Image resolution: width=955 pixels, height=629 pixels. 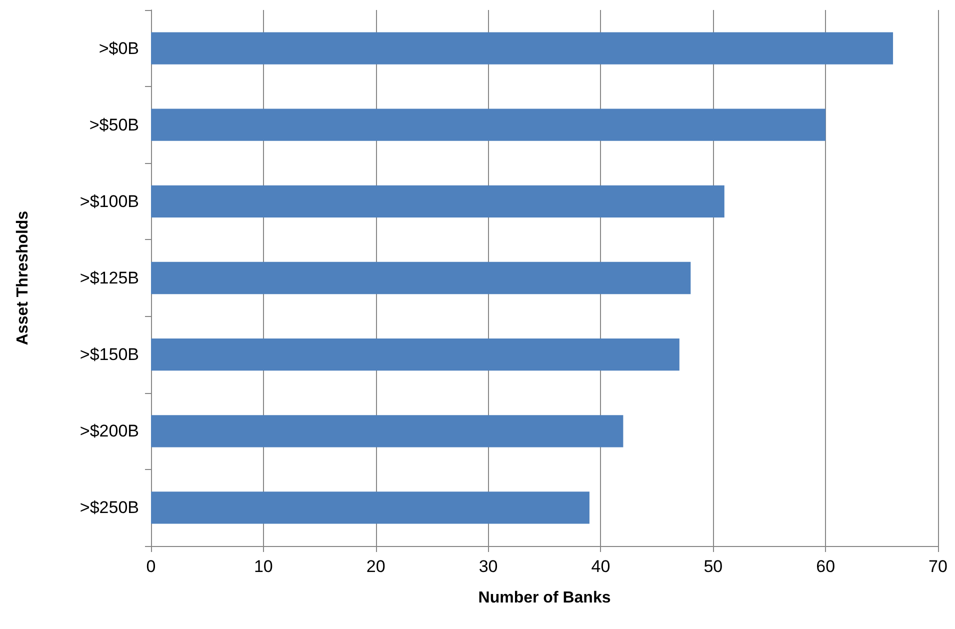 I want to click on x-tick-label: 60, so click(x=826, y=566).